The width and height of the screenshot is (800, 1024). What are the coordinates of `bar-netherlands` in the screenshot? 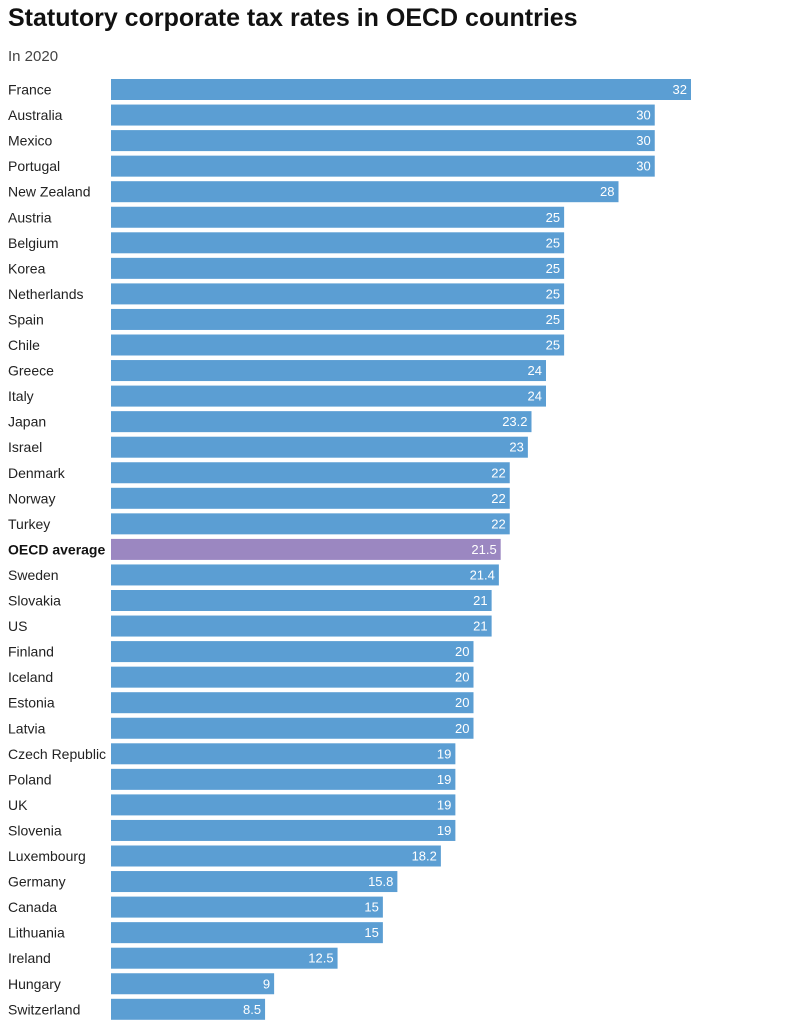 It's located at (338, 294).